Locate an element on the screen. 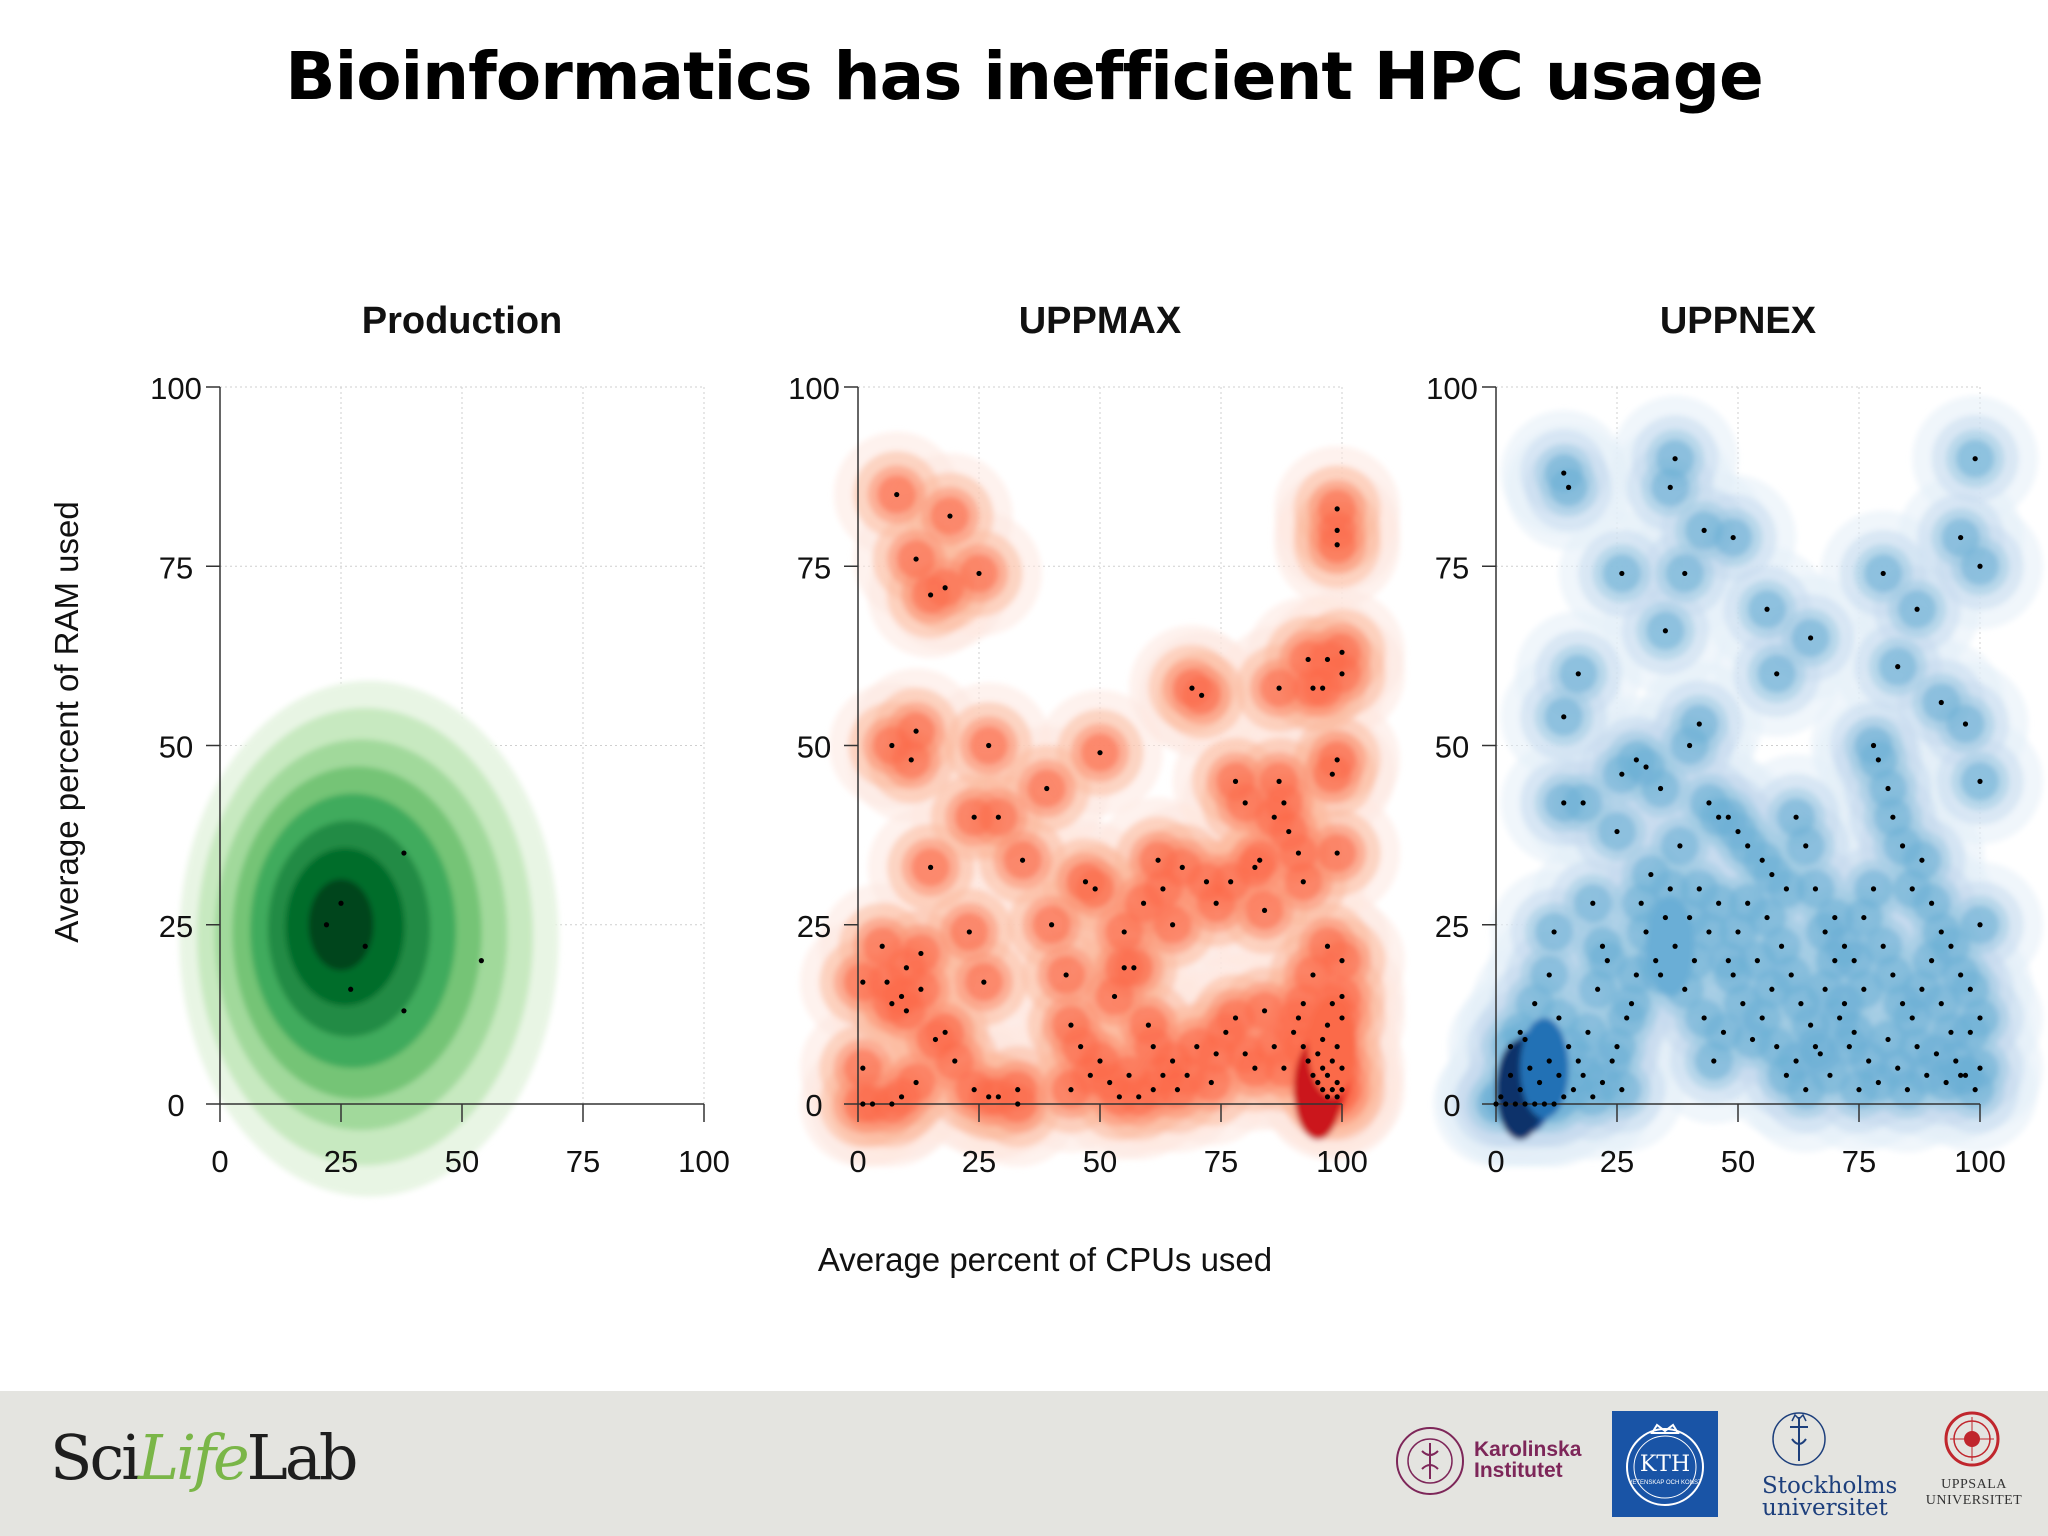 The height and width of the screenshot is (1536, 2048). x-tick-label: 100 is located at coordinates (704, 1161).